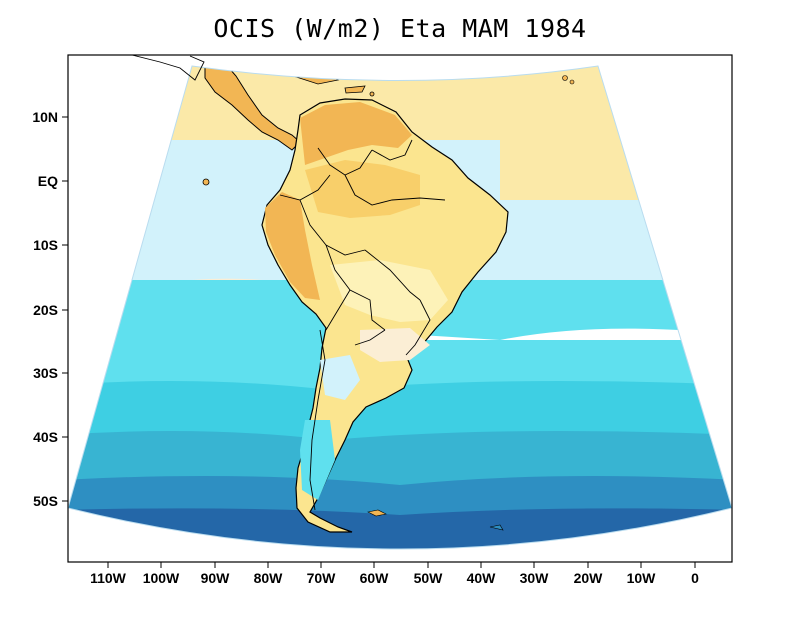 This screenshot has width=800, height=618. Describe the element at coordinates (496, 527) in the screenshot. I see `south-georgia` at that location.